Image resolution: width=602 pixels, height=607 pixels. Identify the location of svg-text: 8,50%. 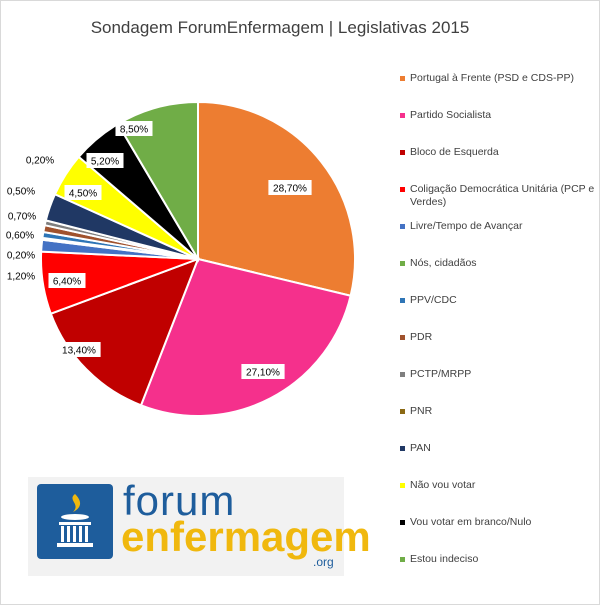
(134, 130).